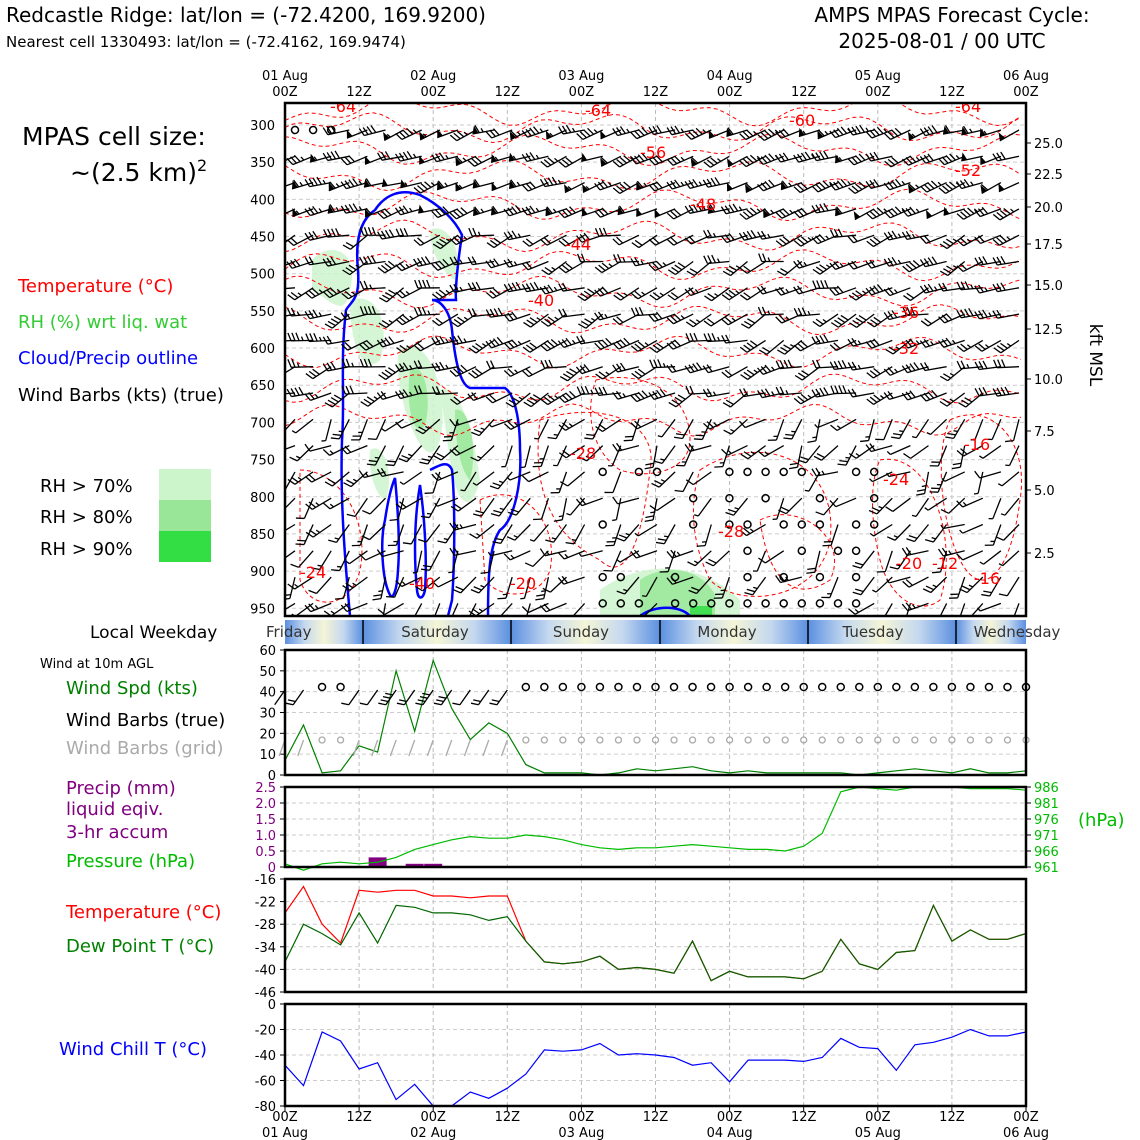 This screenshot has height=1140, width=1140. I want to click on top-hour-label: 00Z, so click(582, 92).